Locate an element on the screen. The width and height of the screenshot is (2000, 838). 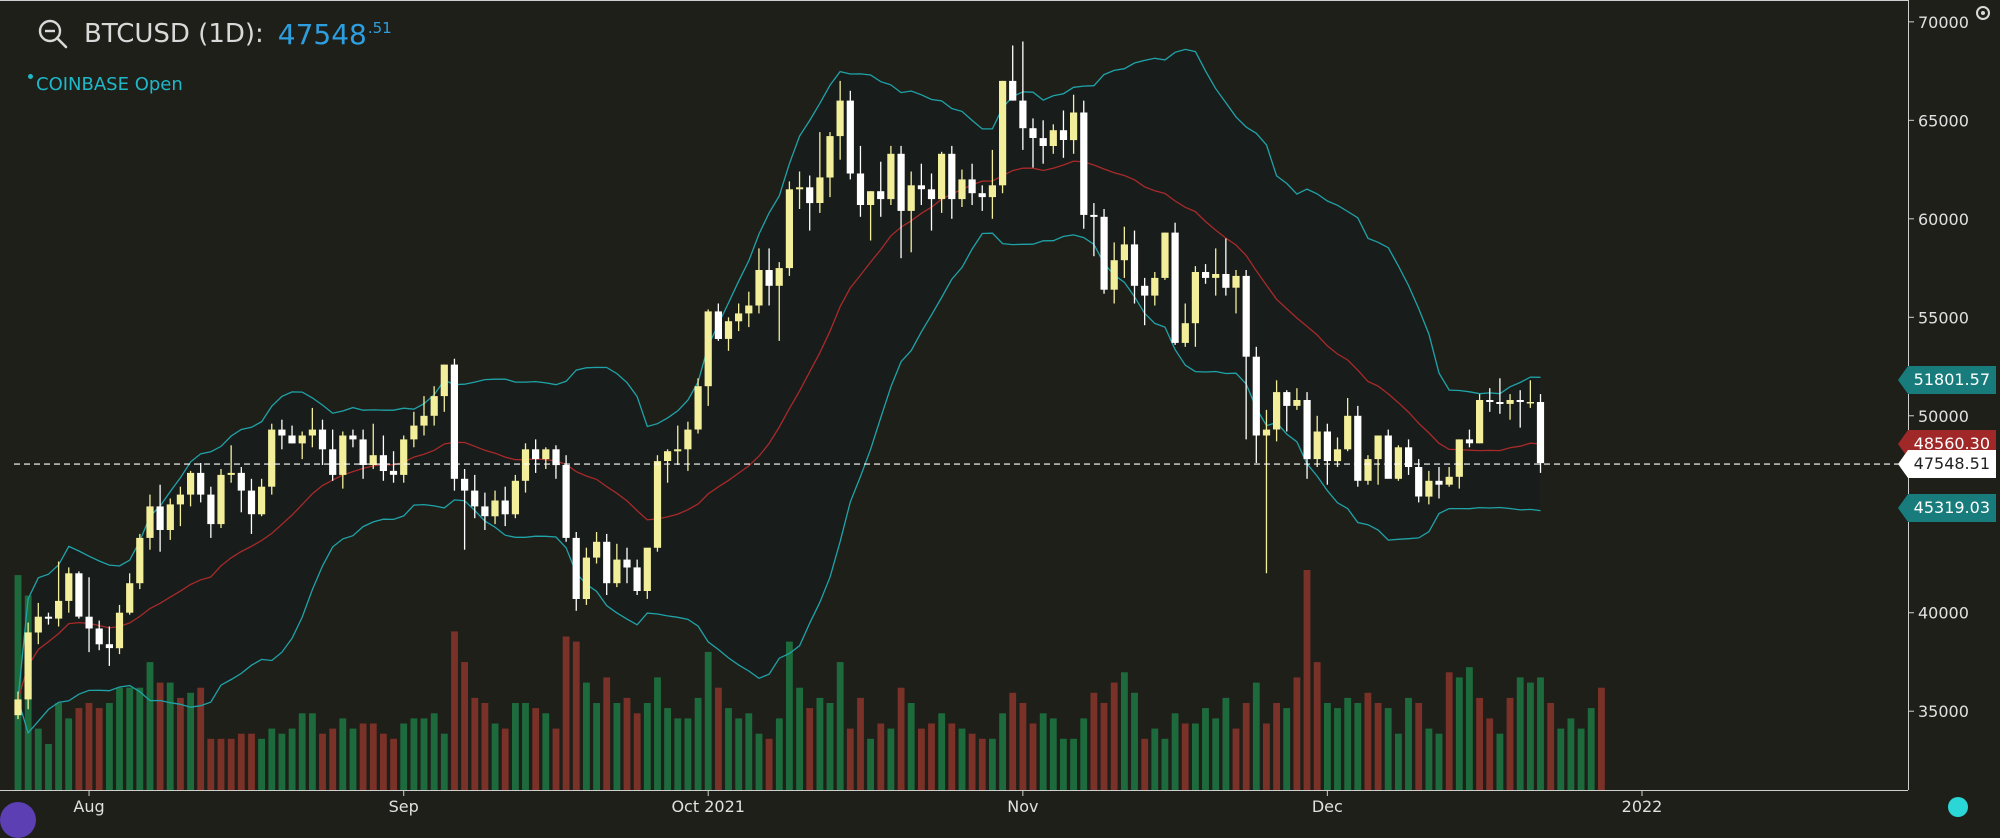
y-tick-label: 35000 is located at coordinates (1943, 711).